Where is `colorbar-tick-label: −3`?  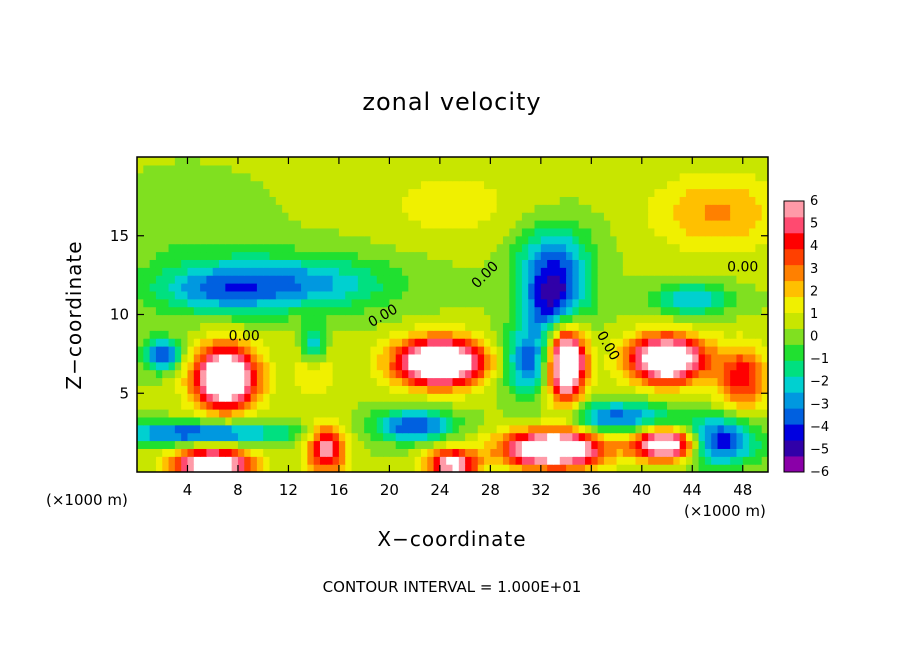
colorbar-tick-label: −3 is located at coordinates (819, 404).